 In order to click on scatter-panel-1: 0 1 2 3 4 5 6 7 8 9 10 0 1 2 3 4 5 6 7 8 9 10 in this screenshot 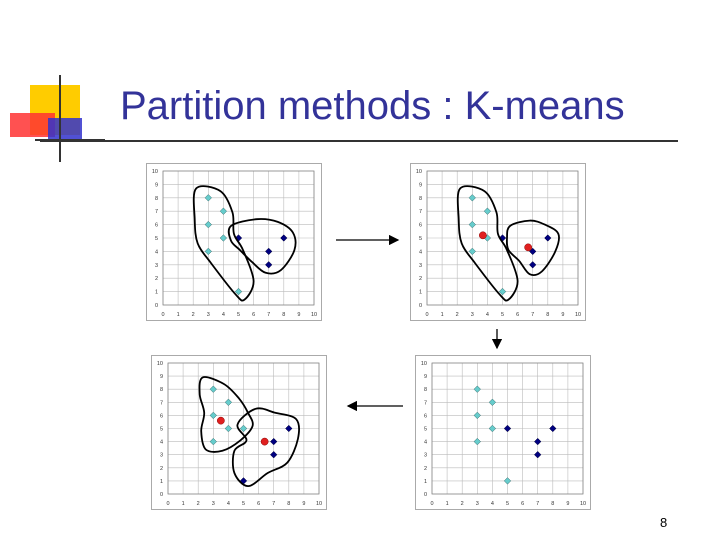, I will do `click(234, 242)`.